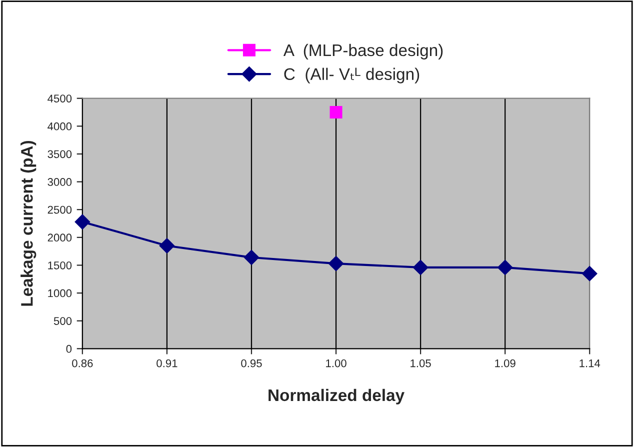  I want to click on x-axis-title: Normalized delay, so click(336, 396).